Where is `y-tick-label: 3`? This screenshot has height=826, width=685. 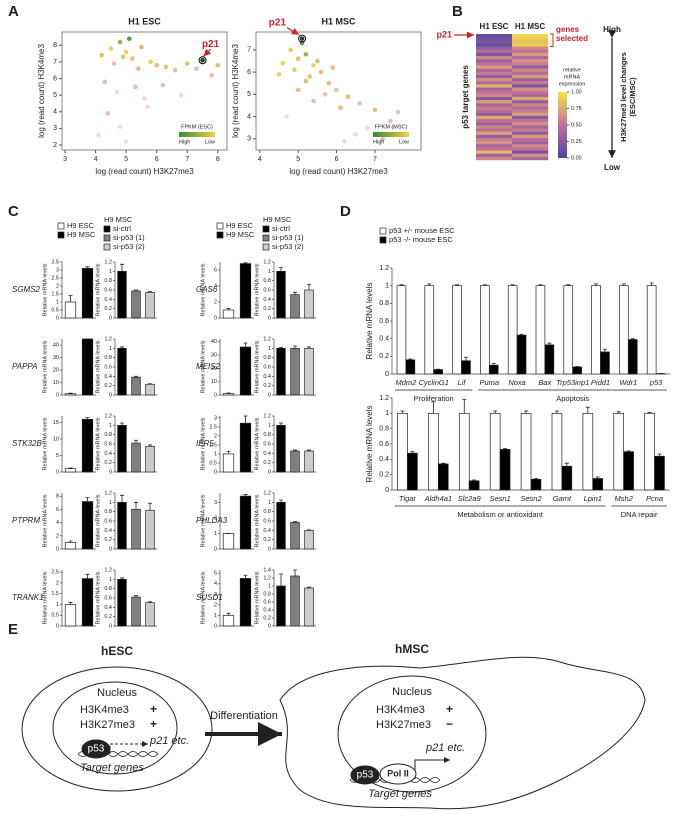 y-tick-label: 3 is located at coordinates (249, 139).